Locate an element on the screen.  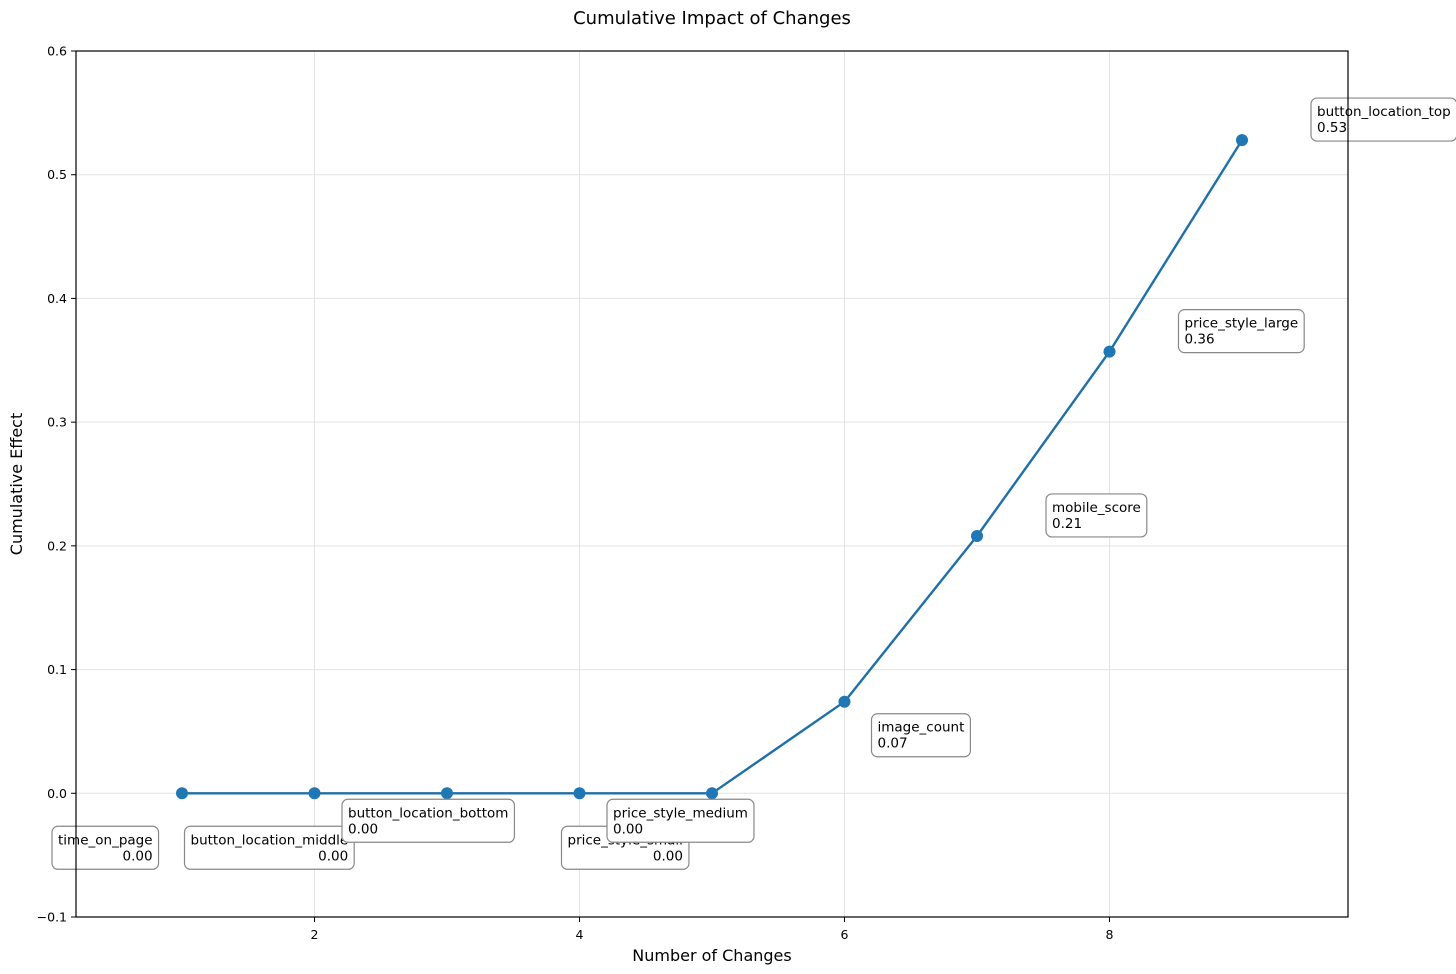
y-tick-label: 0.1 is located at coordinates (57, 669).